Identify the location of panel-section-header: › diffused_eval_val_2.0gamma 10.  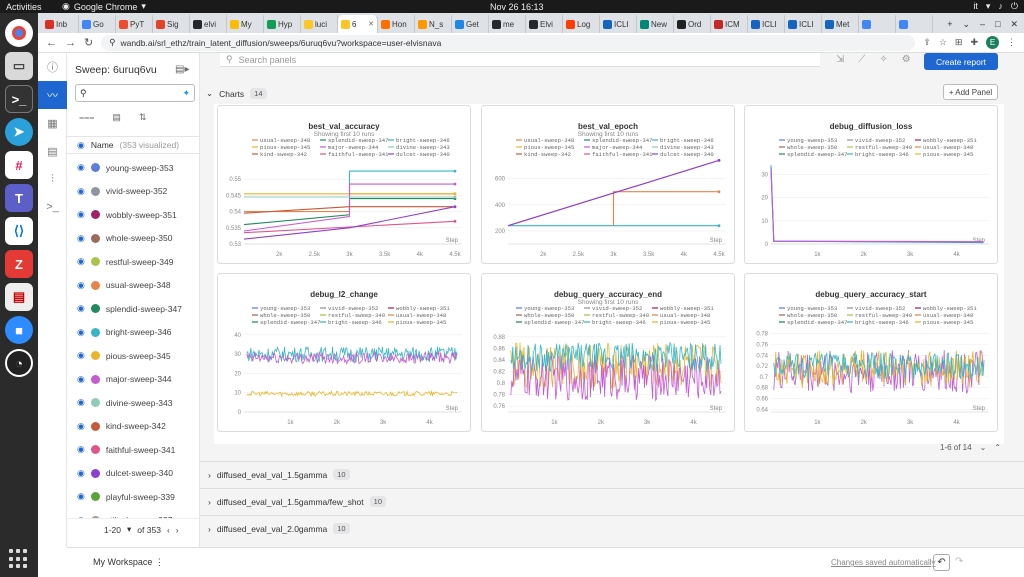
(612, 528).